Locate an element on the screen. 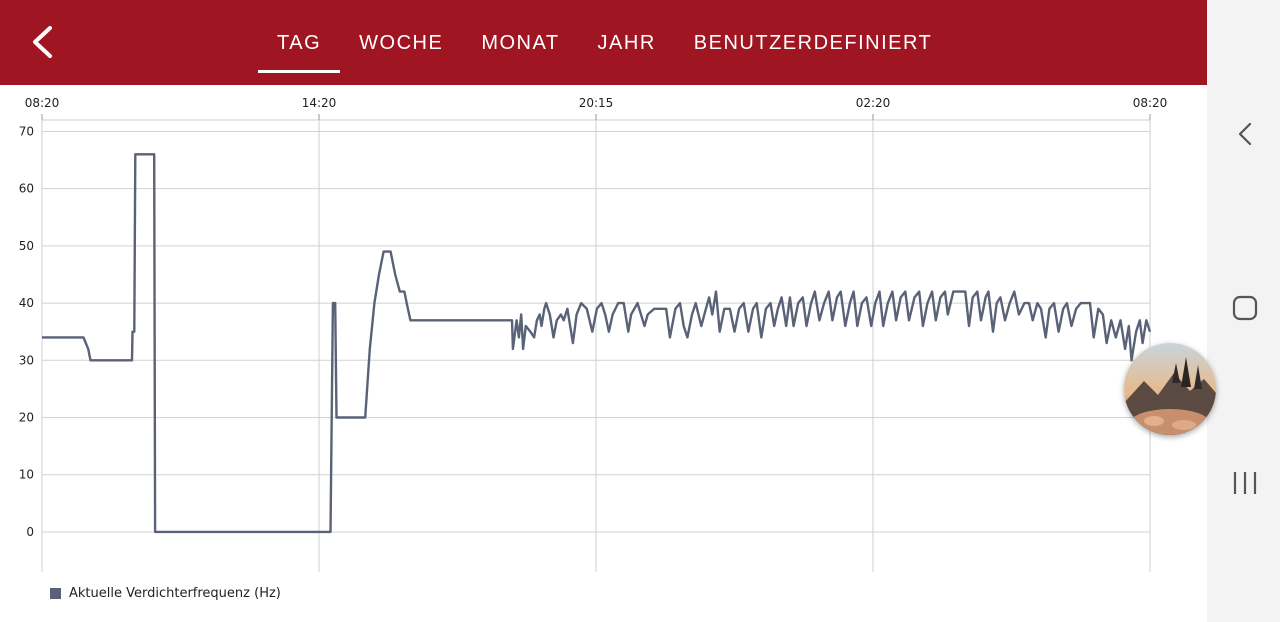 The height and width of the screenshot is (622, 1280). y-tick-label: 0 is located at coordinates (30, 532).